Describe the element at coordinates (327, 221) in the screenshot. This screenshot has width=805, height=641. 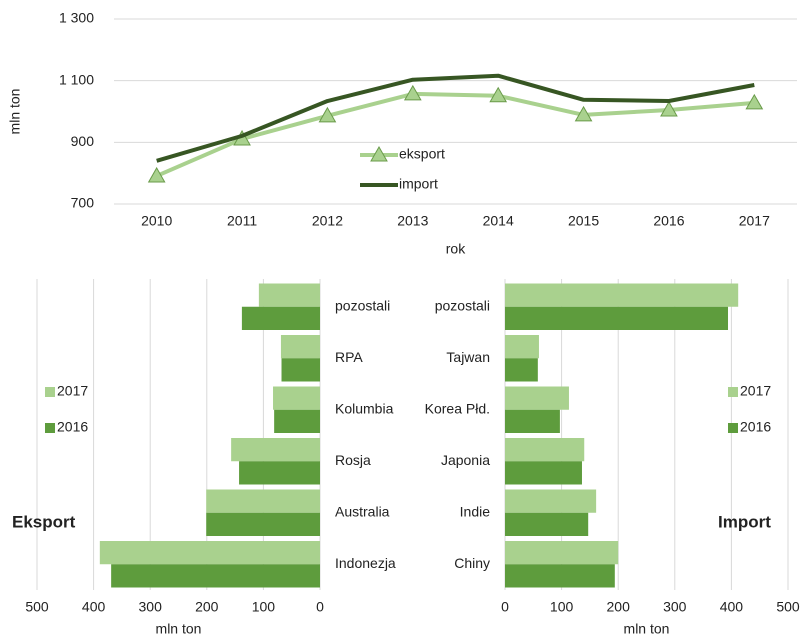
I see `x-tick-label: 2012` at that location.